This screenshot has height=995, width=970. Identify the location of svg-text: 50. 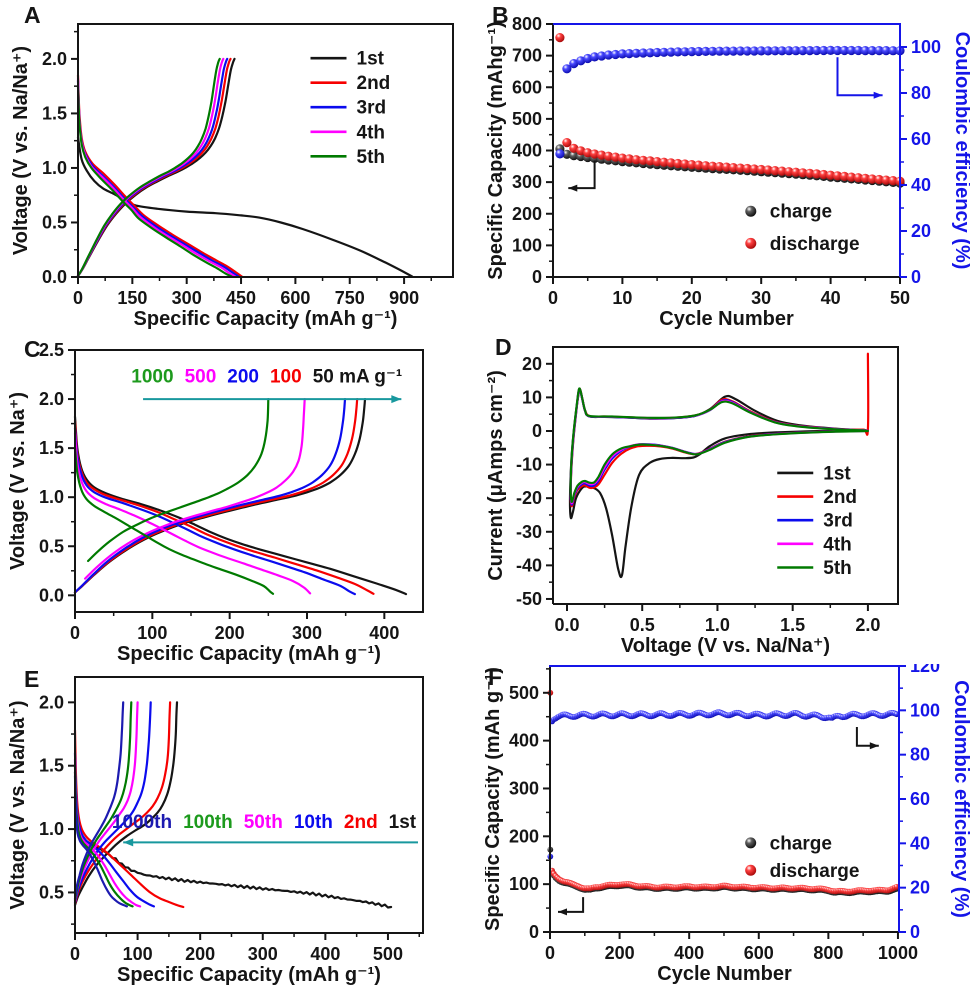
(900, 298).